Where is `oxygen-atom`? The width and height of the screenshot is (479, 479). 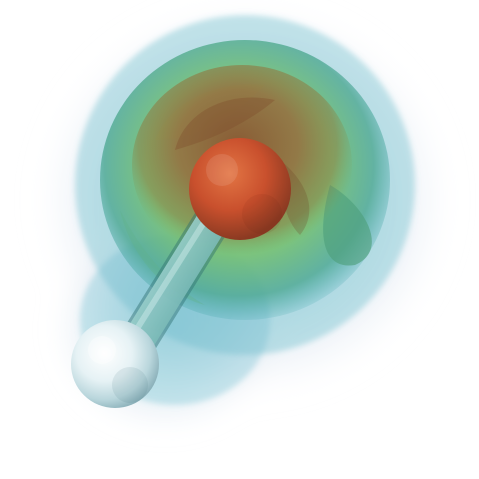
oxygen-atom is located at coordinates (240, 189).